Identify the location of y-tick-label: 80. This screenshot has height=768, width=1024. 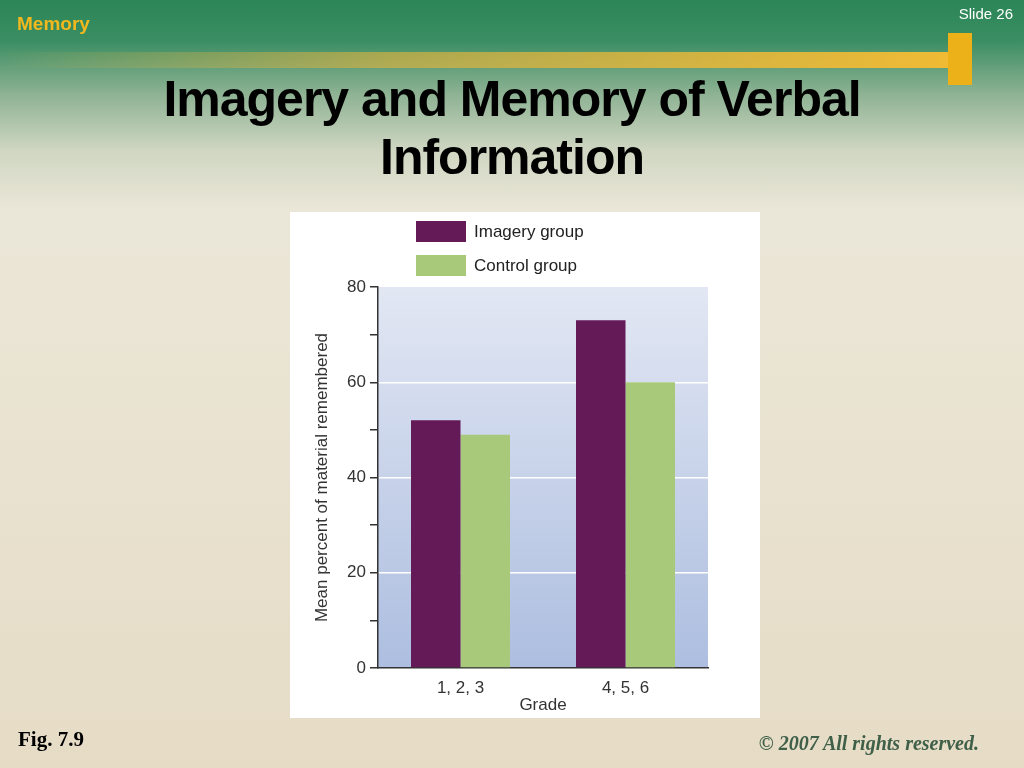
(356, 286).